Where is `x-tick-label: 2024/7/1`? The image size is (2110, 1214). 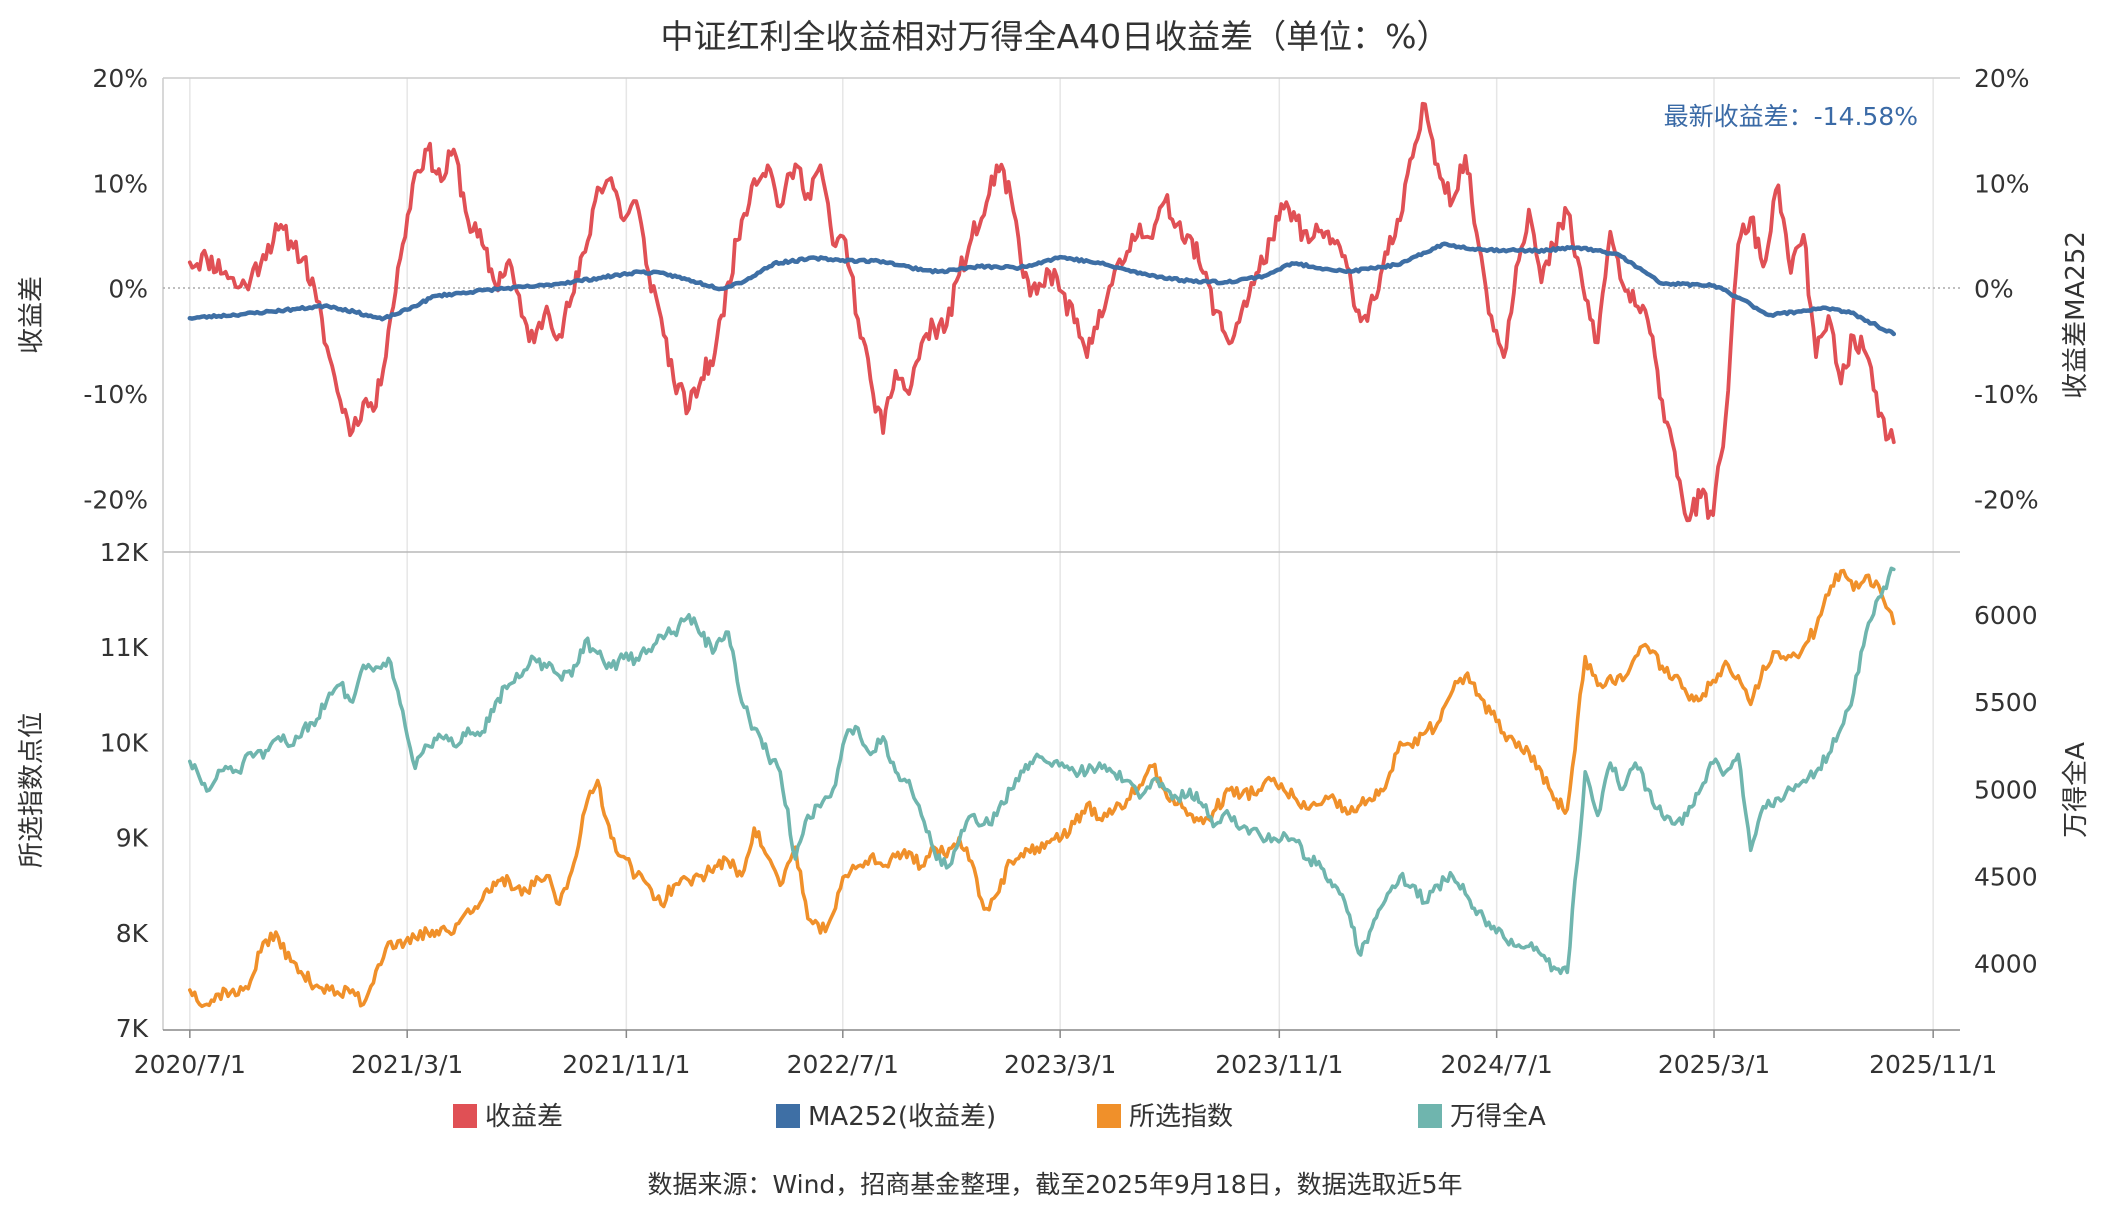 x-tick-label: 2024/7/1 is located at coordinates (1497, 1064).